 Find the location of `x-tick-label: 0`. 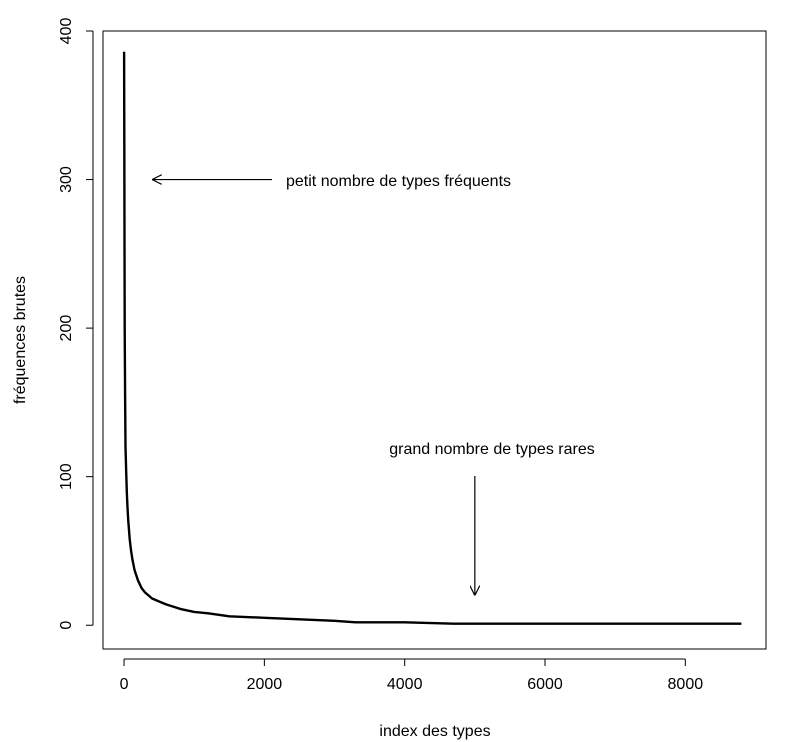

x-tick-label: 0 is located at coordinates (124, 684).